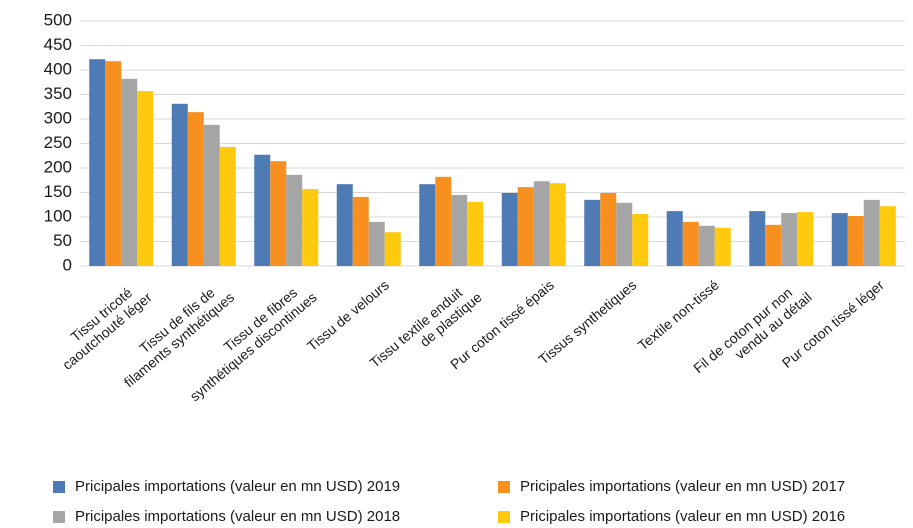 The height and width of the screenshot is (528, 913). What do you see at coordinates (58, 44) in the screenshot?
I see `y-tick-label: 450` at bounding box center [58, 44].